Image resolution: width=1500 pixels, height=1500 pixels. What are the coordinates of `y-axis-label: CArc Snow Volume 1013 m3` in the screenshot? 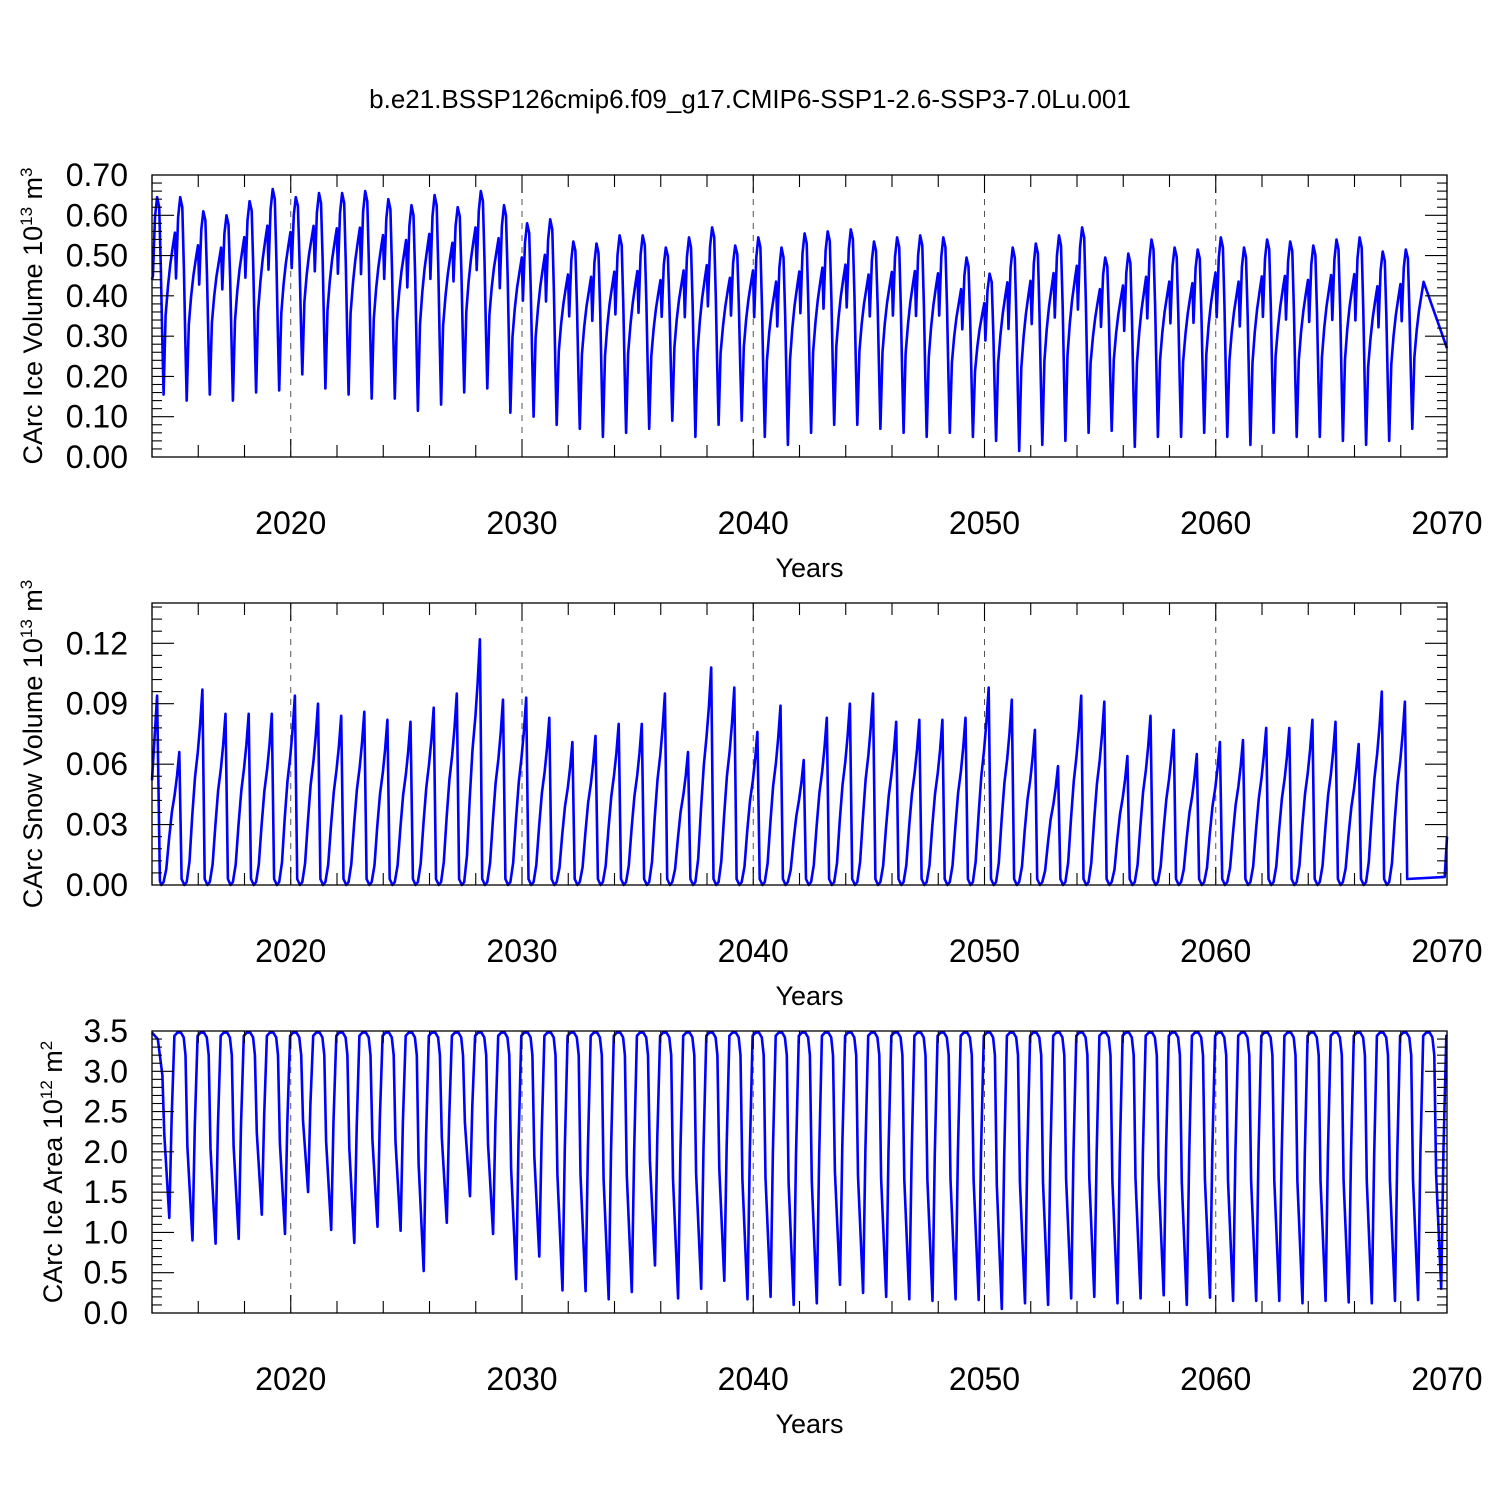 It's located at (32, 744).